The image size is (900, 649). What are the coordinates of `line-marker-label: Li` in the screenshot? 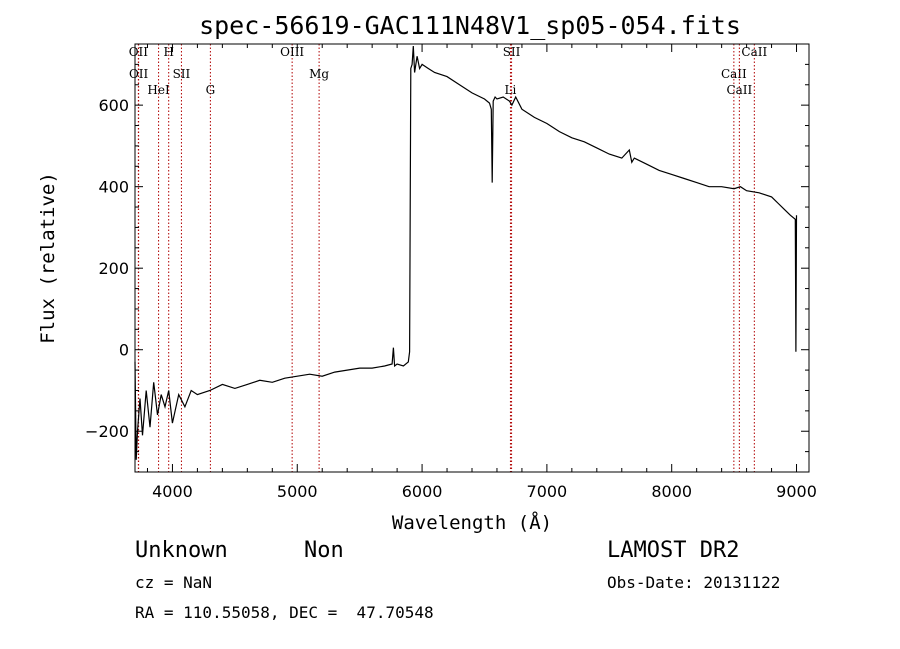 It's located at (511, 90).